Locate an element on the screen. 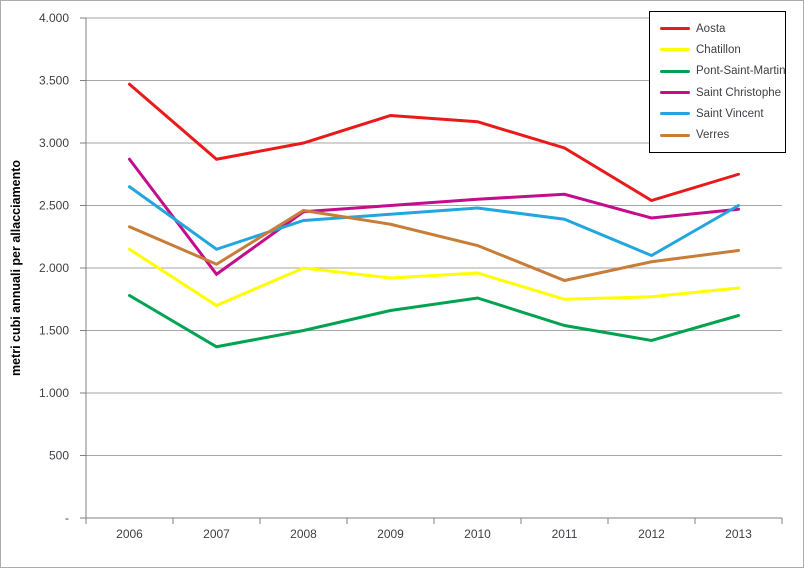 The width and height of the screenshot is (804, 568). legend-item-chatillon: Chatillon is located at coordinates (720, 50).